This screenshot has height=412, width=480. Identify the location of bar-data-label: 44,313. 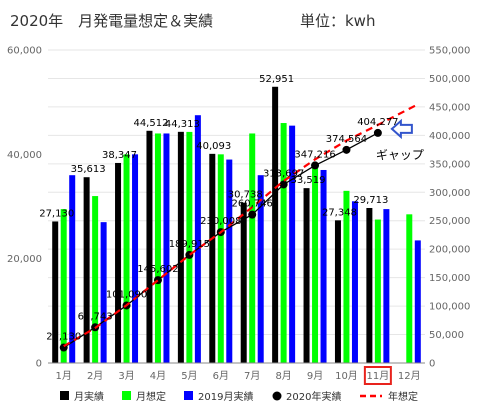
(182, 124).